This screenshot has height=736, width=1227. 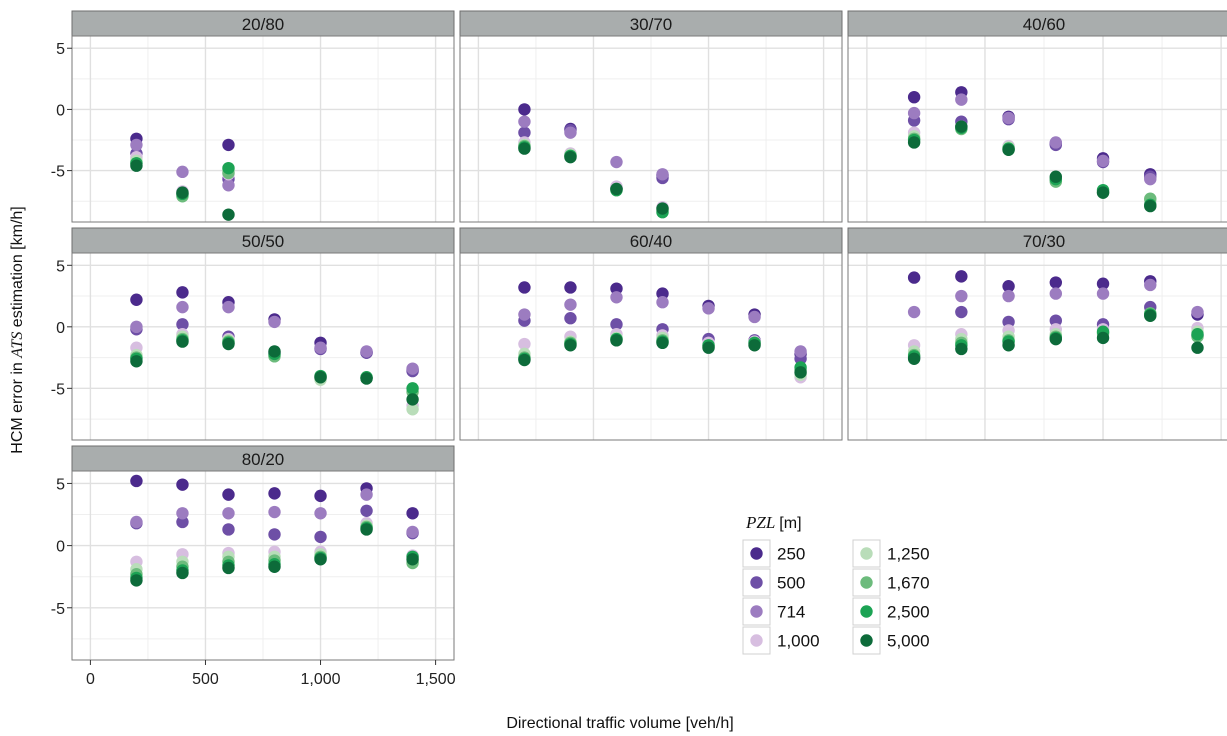 I want to click on facet-panel: 60/40, so click(x=651, y=334).